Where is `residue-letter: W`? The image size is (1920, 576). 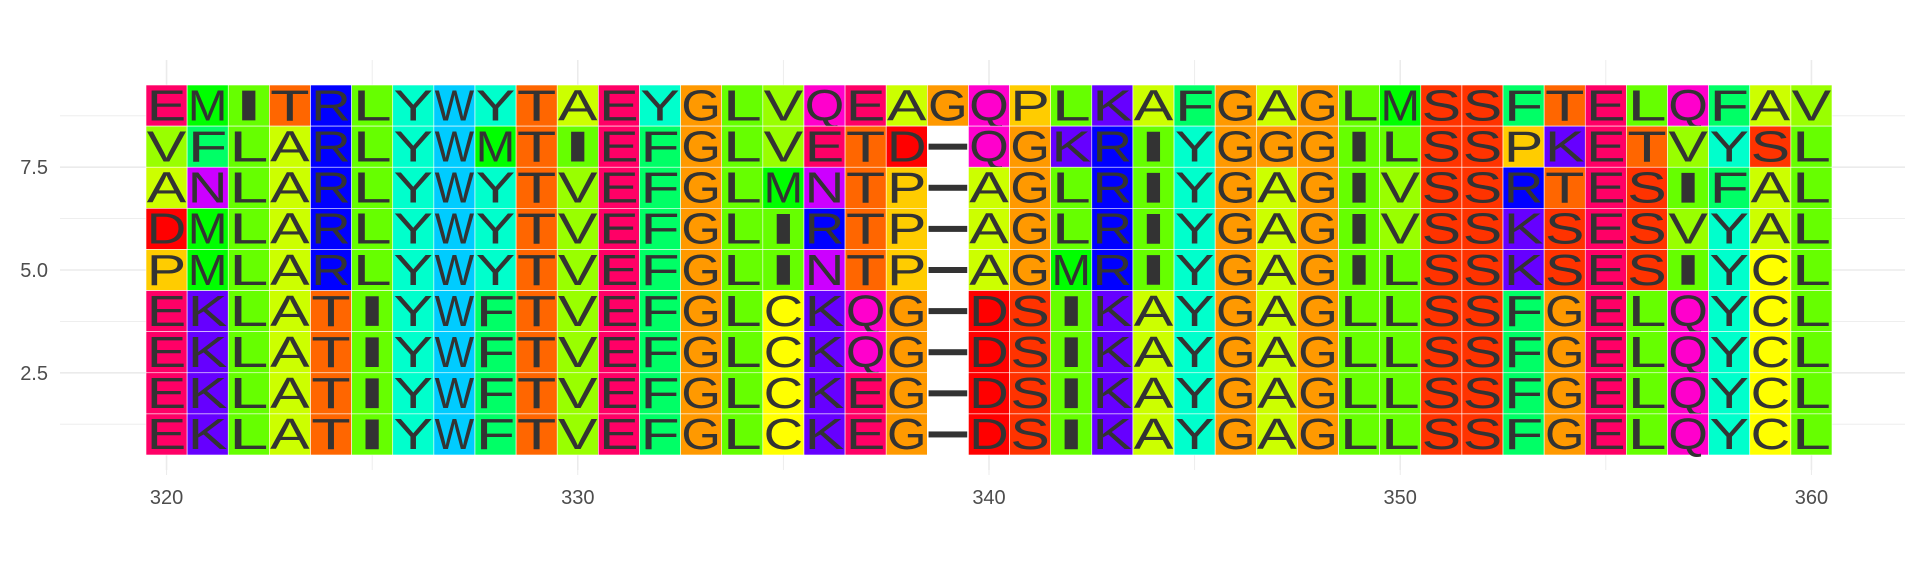 residue-letter: W is located at coordinates (455, 106).